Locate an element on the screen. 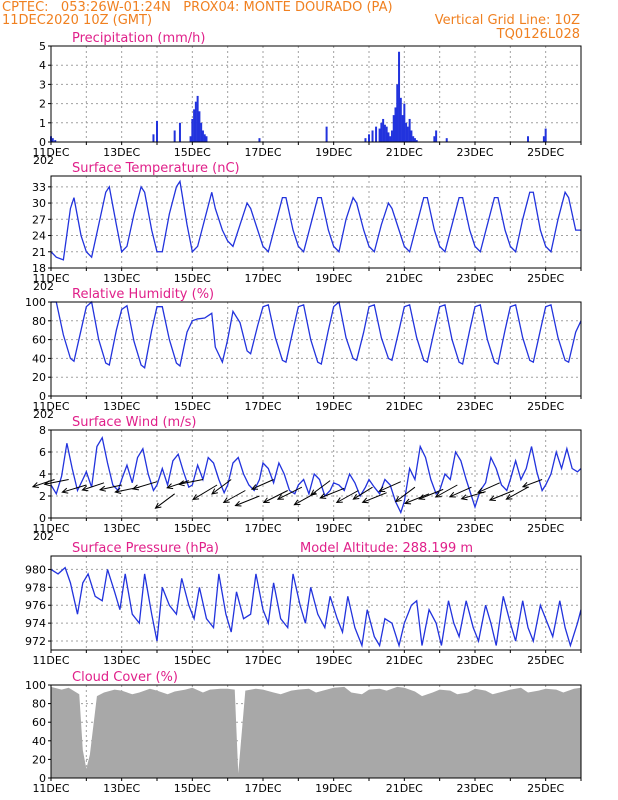  y-tick-label: 21 is located at coordinates (39, 252).